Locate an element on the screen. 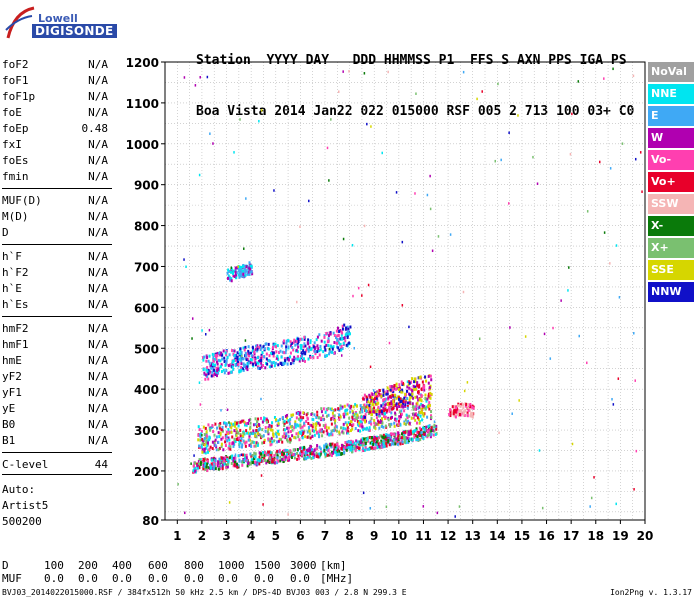 Image resolution: width=700 pixels, height=600 pixels. distance-row-cell: 1000 is located at coordinates (231, 565).